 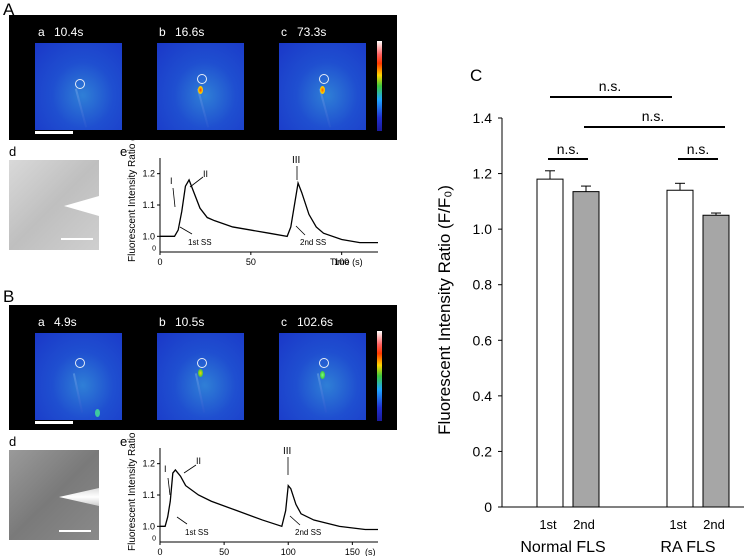 What do you see at coordinates (346, 262) in the screenshot?
I see `x-axis-label: Time (s)` at bounding box center [346, 262].